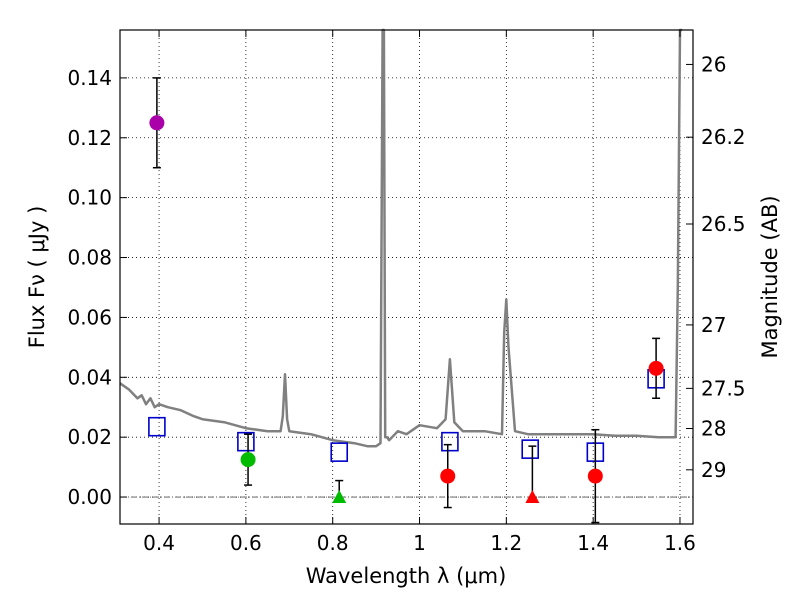 Image resolution: width=800 pixels, height=600 pixels. What do you see at coordinates (713, 428) in the screenshot?
I see `y2-tick-label: 28` at bounding box center [713, 428].